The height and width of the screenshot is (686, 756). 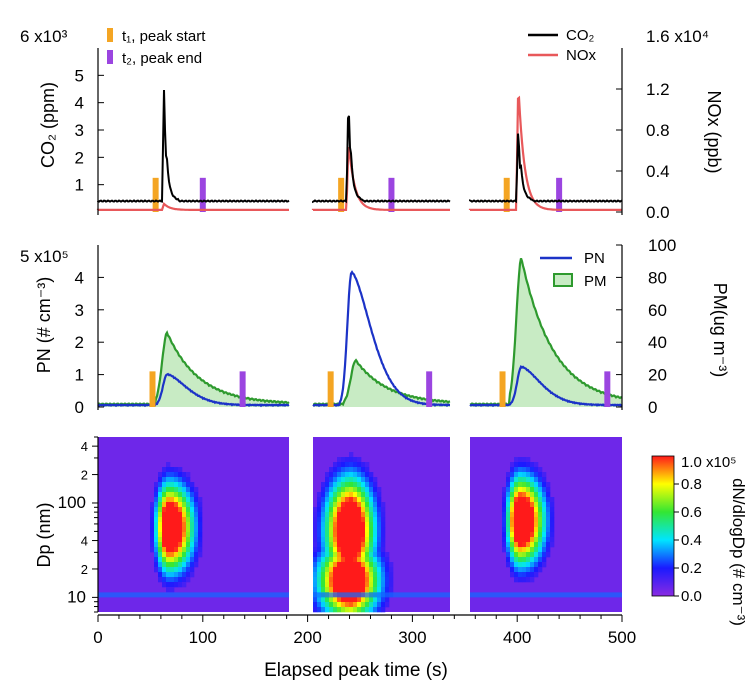 What do you see at coordinates (79, 407) in the screenshot?
I see `pn-left-tick-label: 0` at bounding box center [79, 407].